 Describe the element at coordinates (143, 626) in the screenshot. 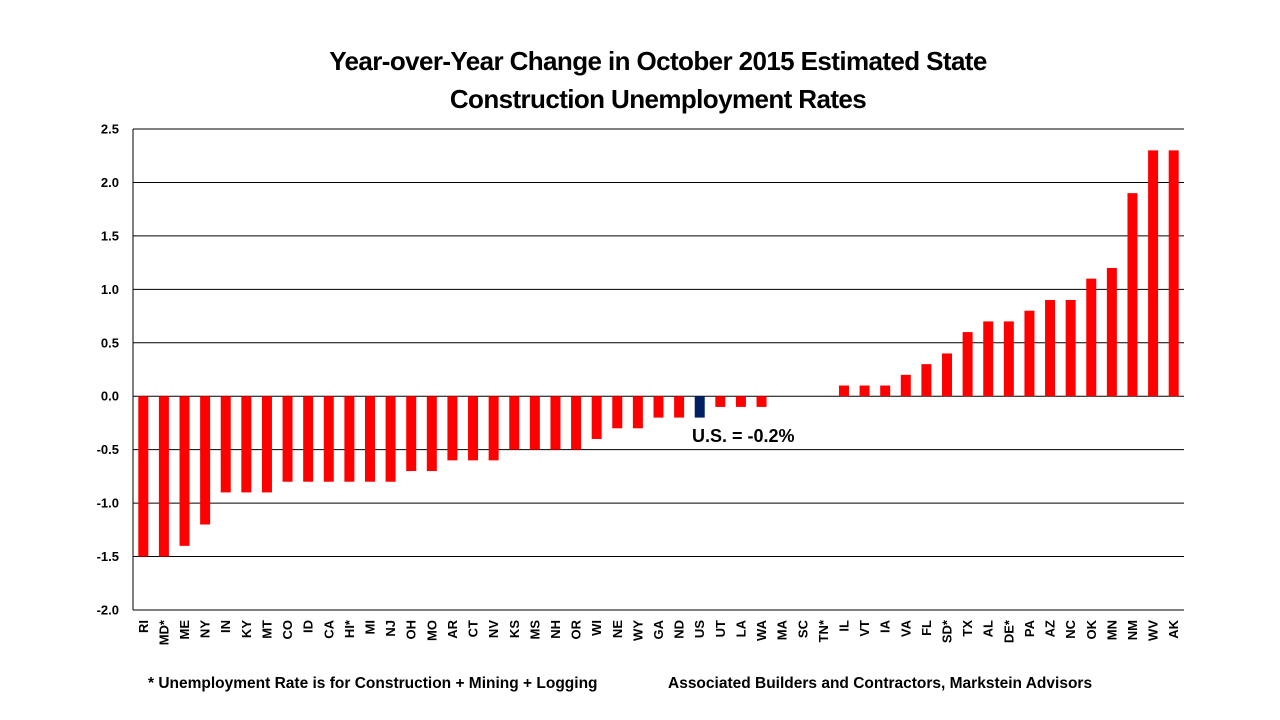

I see `x-tick-label: RI` at that location.